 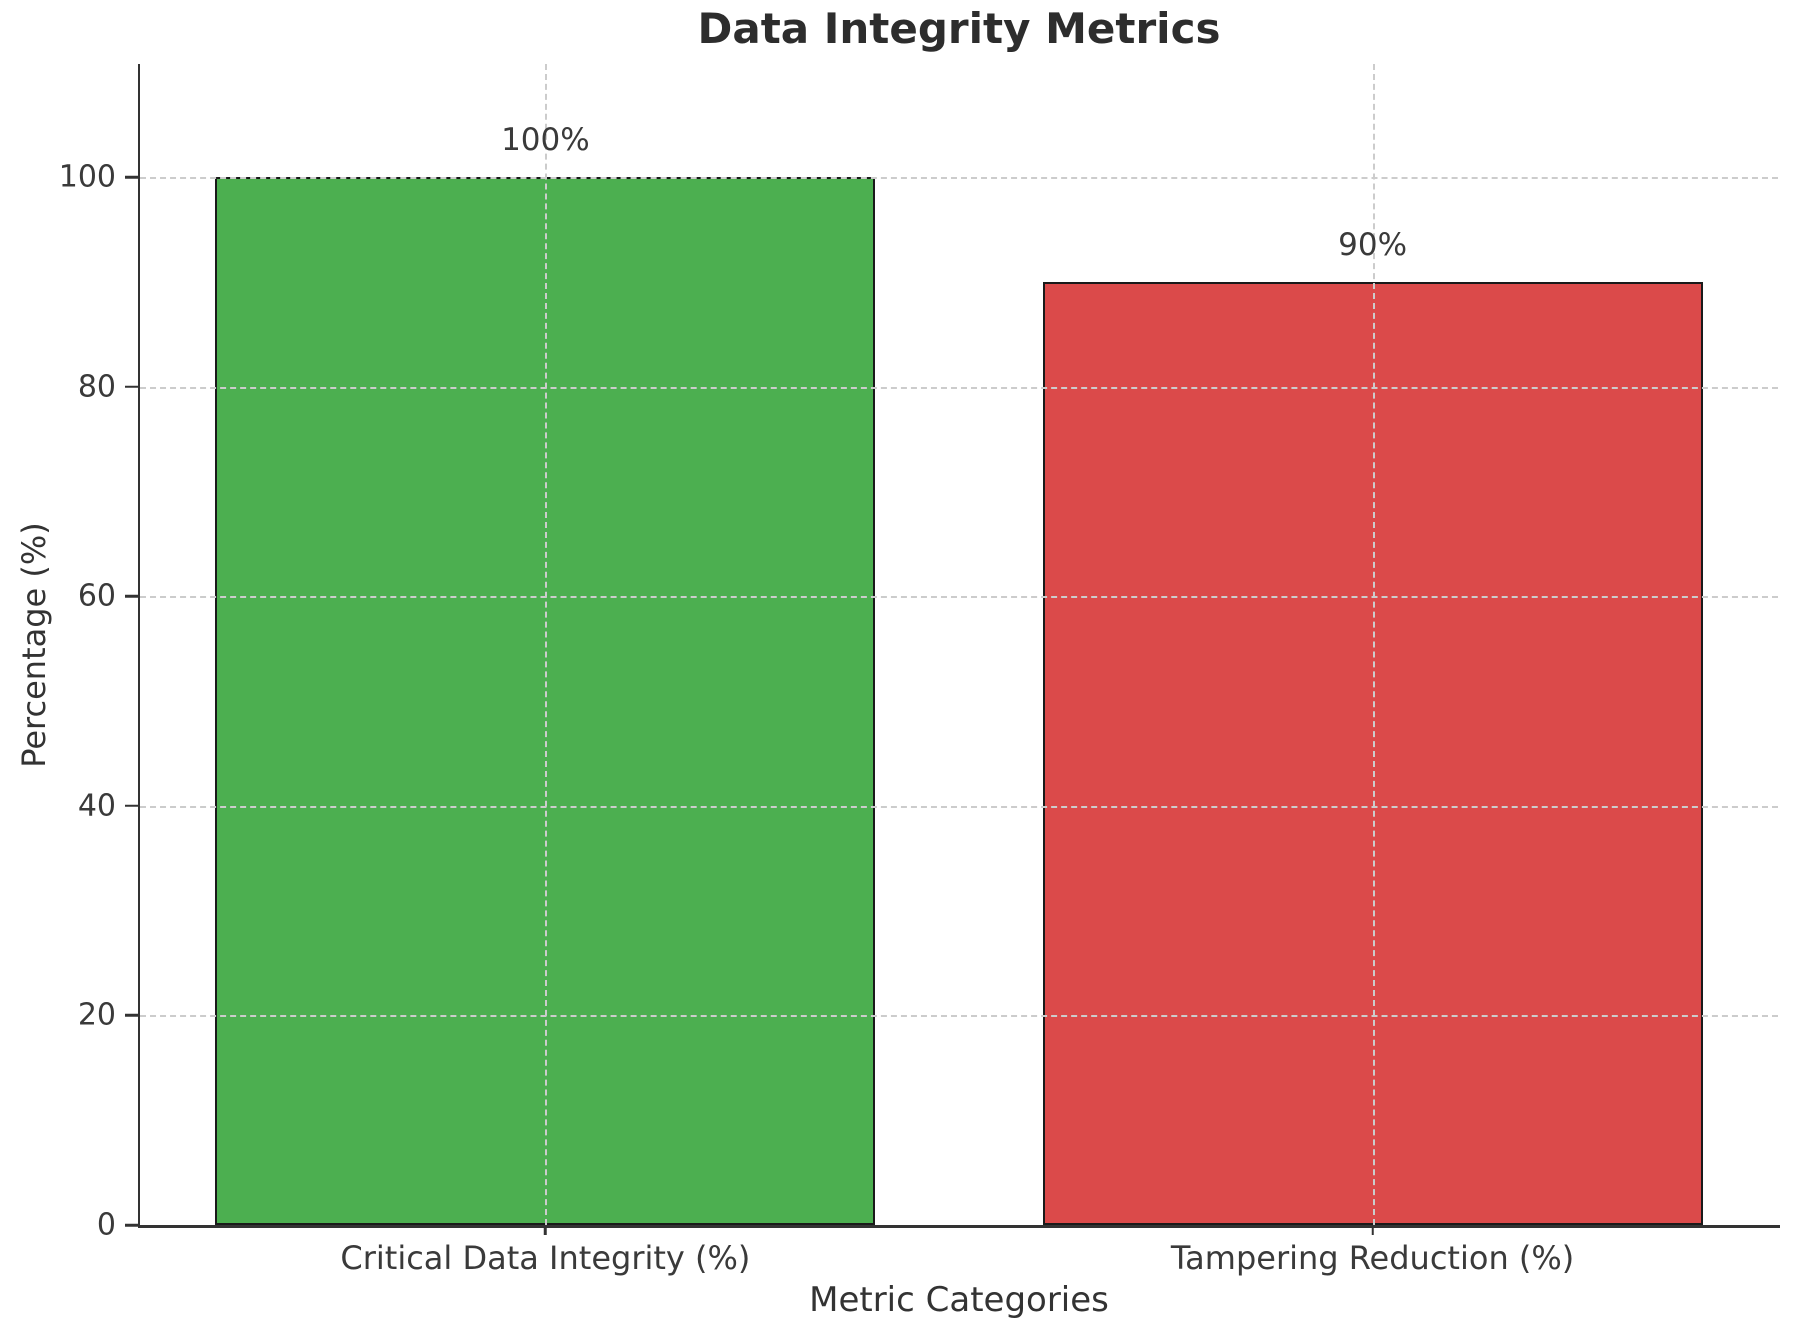 What do you see at coordinates (1372, 1258) in the screenshot?
I see `x-tick-label-2: Tampering Reduction (%)` at bounding box center [1372, 1258].